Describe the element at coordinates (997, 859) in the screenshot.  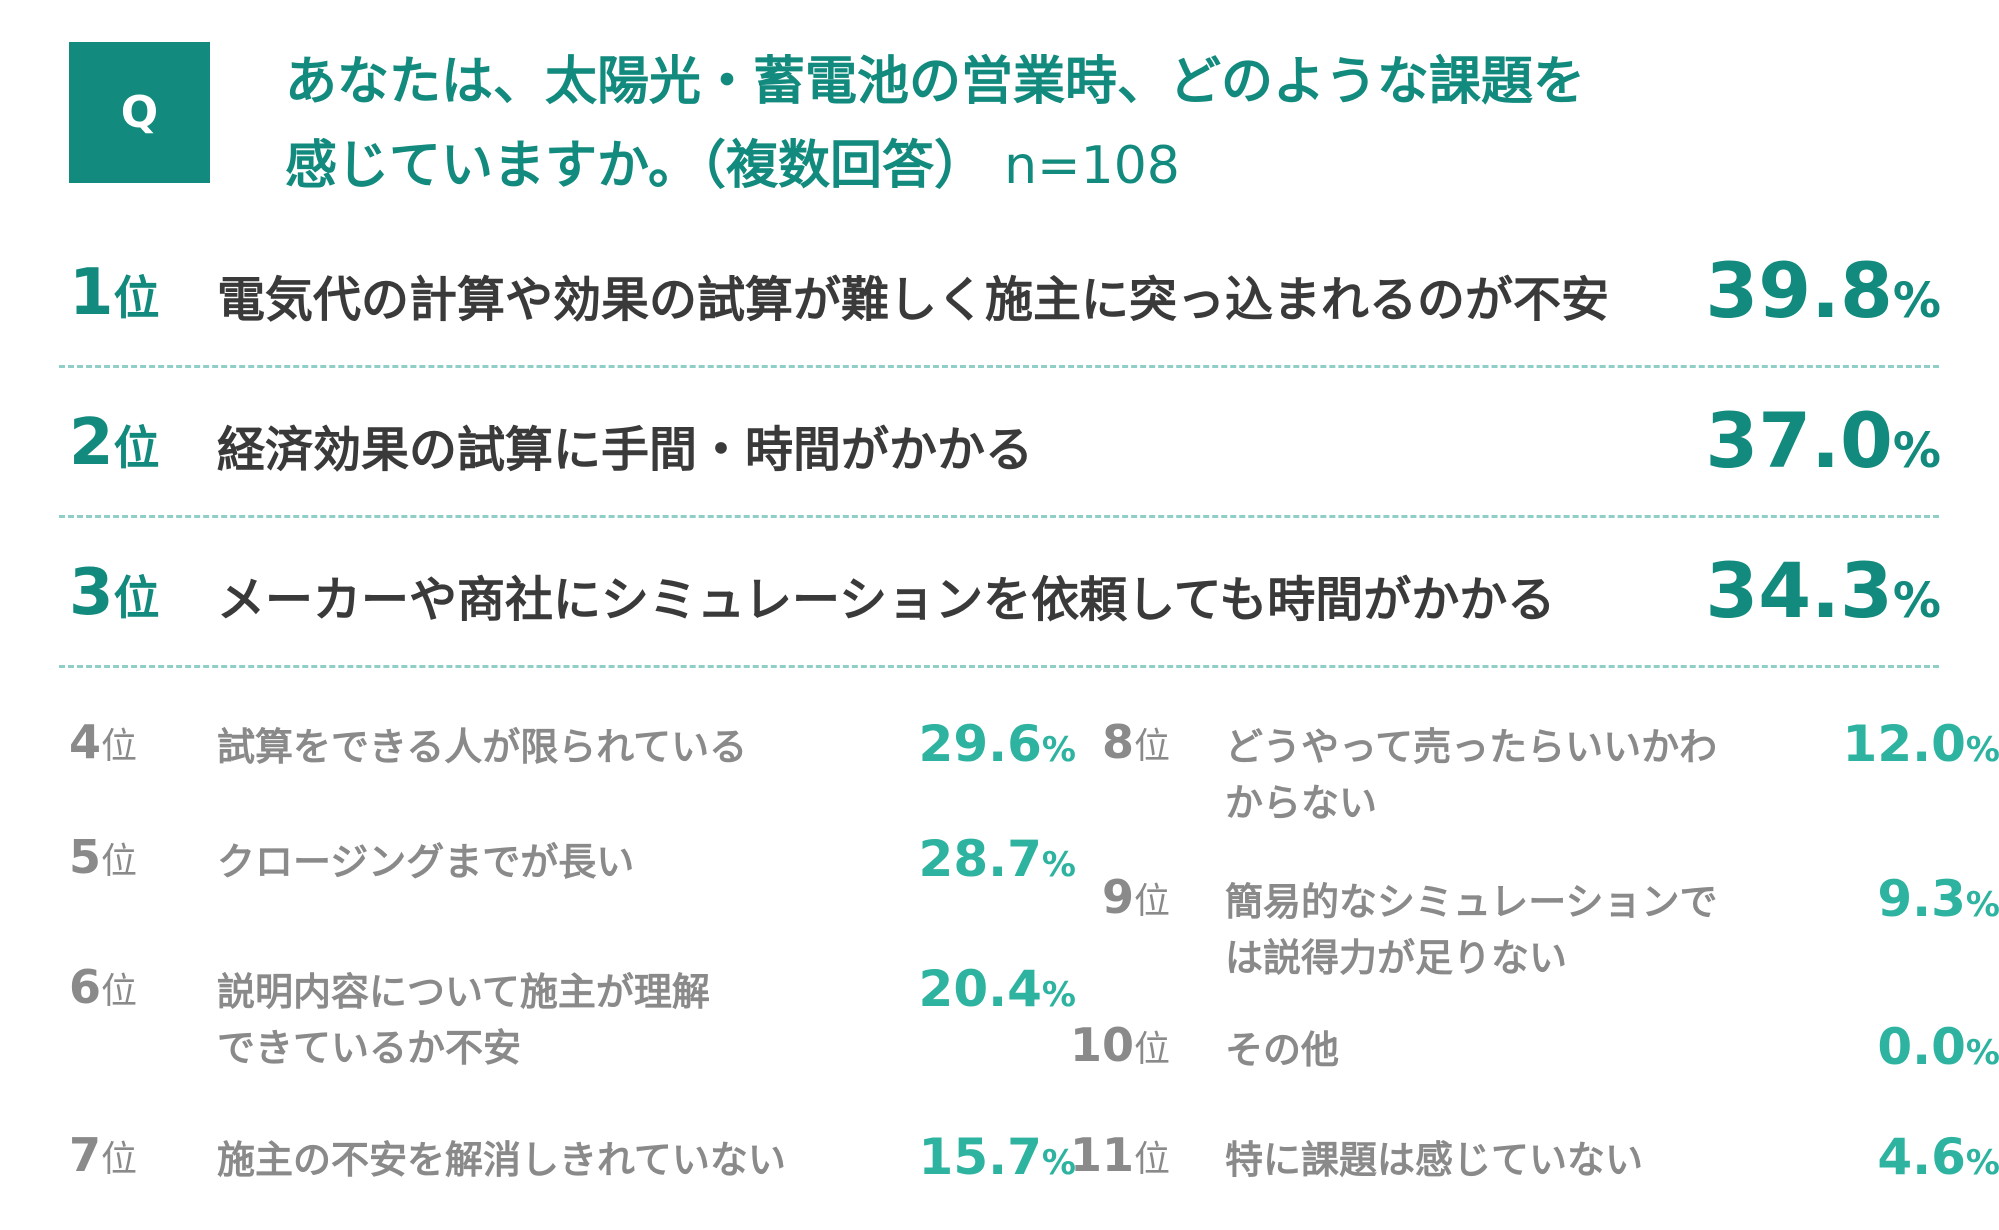
I see `result-value: 28.7%` at that location.